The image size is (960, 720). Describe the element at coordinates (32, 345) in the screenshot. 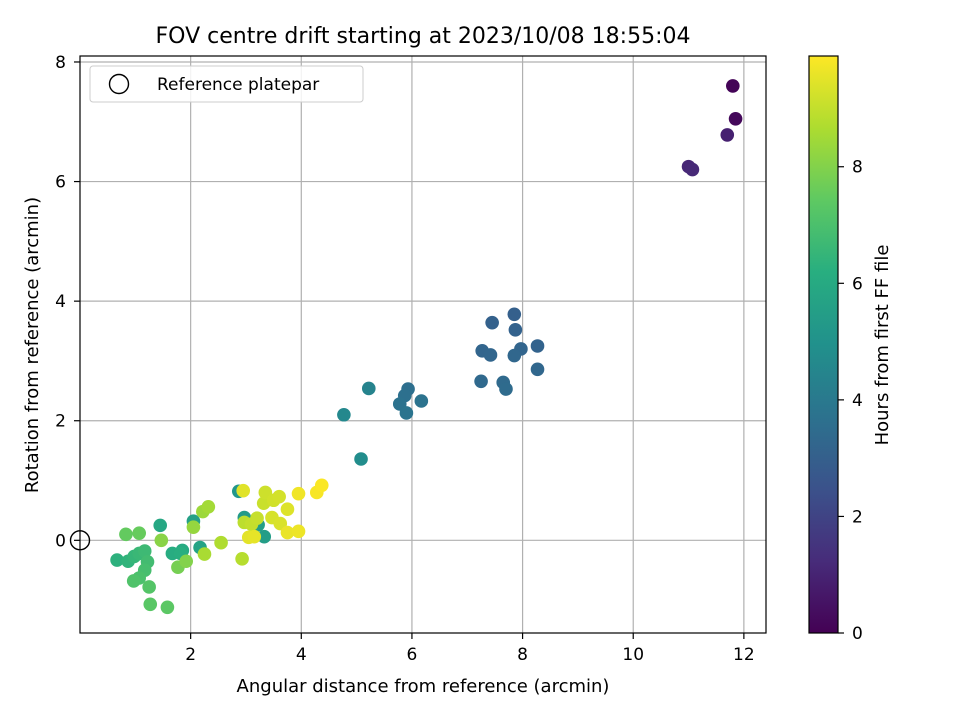

I see `y-axis-label: Rotation from reference (arcmin)` at that location.